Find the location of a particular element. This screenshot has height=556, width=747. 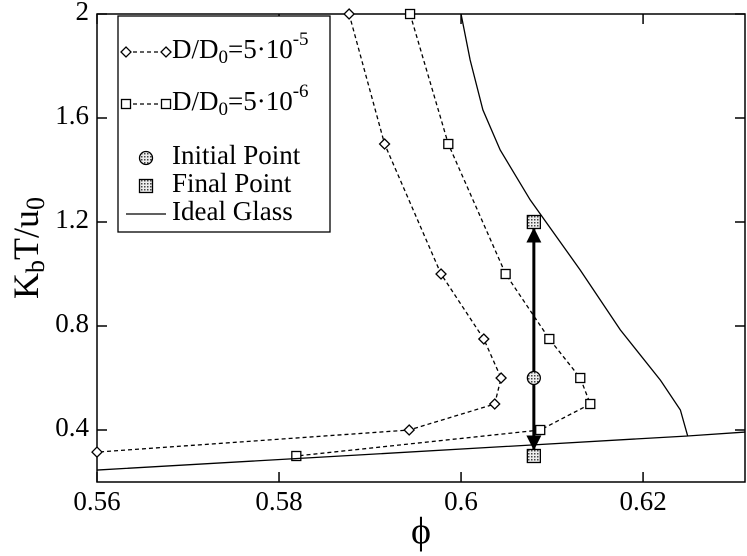

y-tick-label: 2 is located at coordinates (83, 13).